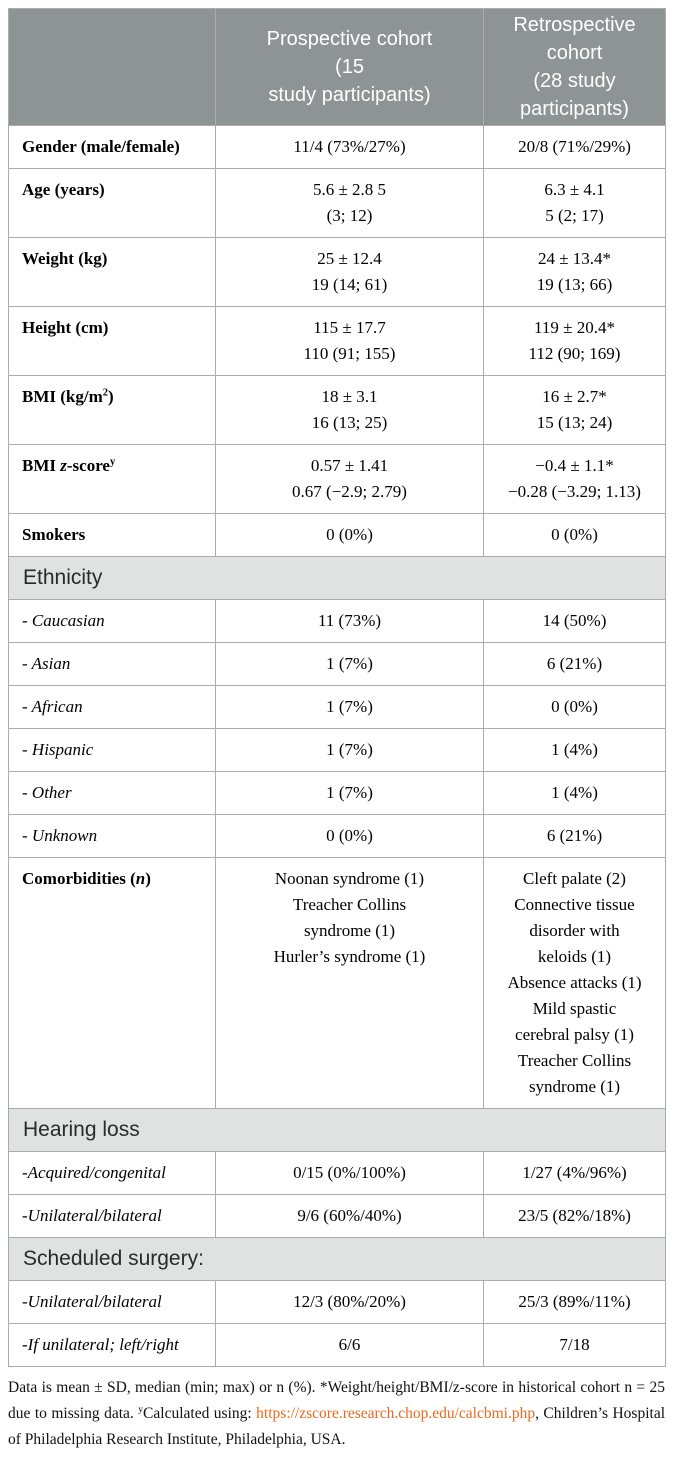  I want to click on caucasian-label: - Caucasian, so click(112, 621).